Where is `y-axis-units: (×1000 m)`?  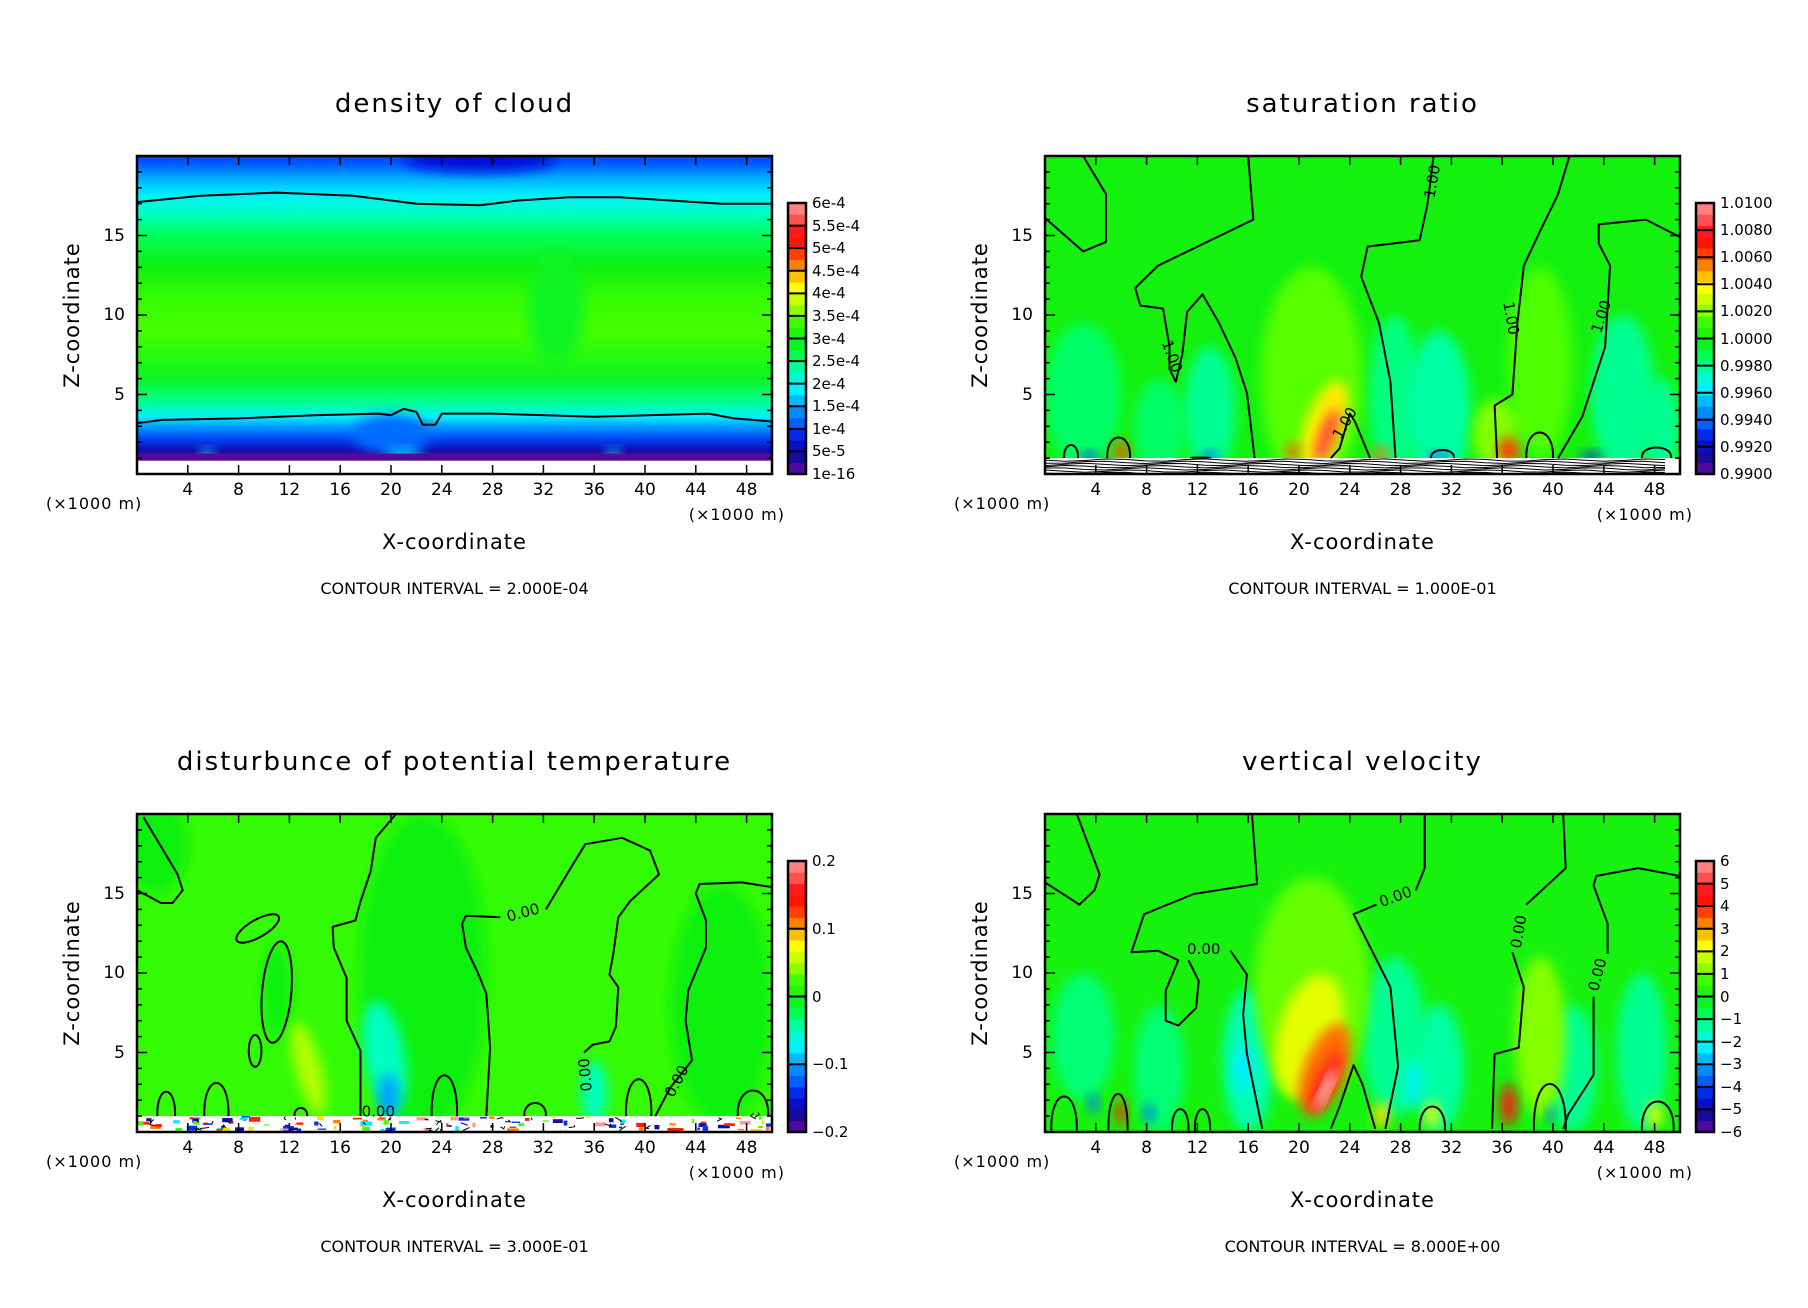
y-axis-units: (×1000 m) is located at coordinates (1002, 503).